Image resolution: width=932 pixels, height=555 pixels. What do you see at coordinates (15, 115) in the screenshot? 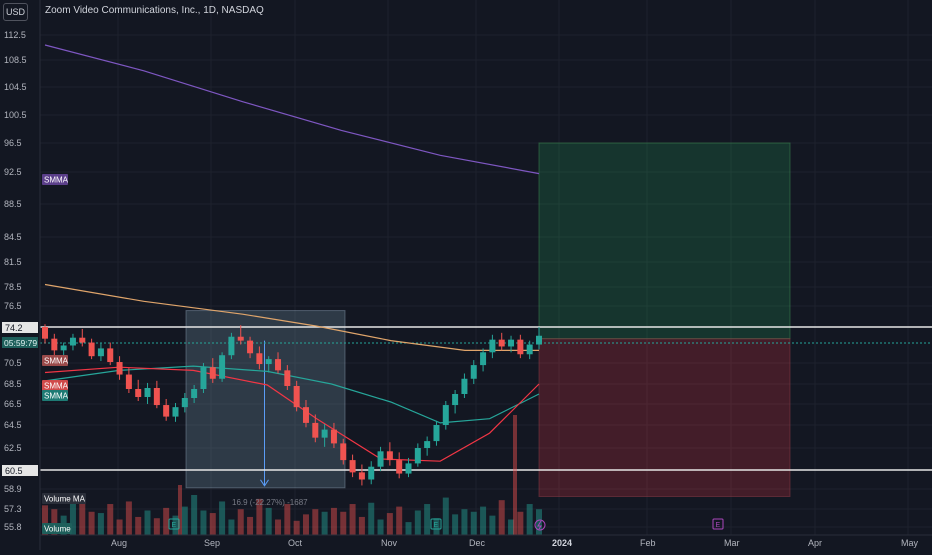
I see `price-axis-label: 100.5` at bounding box center [15, 115].